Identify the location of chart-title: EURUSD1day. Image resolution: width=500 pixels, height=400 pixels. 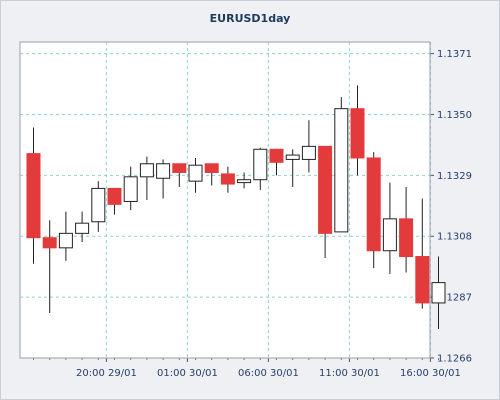
(250, 18).